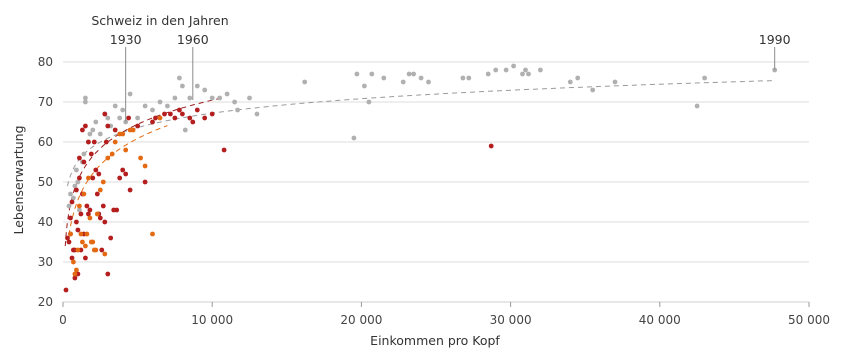 The image size is (844, 350). What do you see at coordinates (45, 262) in the screenshot?
I see `y-tick-label: 30` at bounding box center [45, 262].